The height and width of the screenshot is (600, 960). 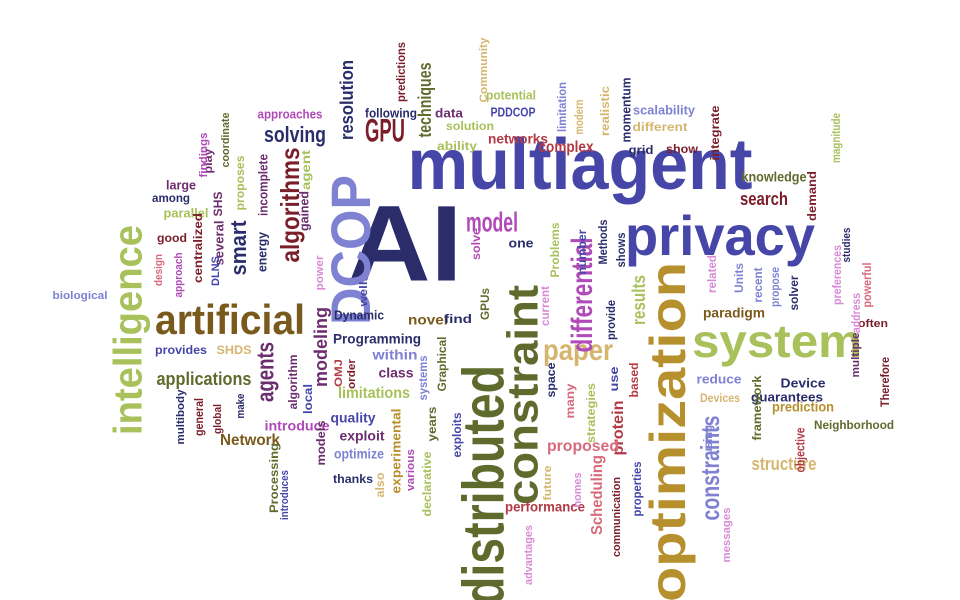 What do you see at coordinates (579, 117) in the screenshot?
I see `word-modern: modern` at bounding box center [579, 117].